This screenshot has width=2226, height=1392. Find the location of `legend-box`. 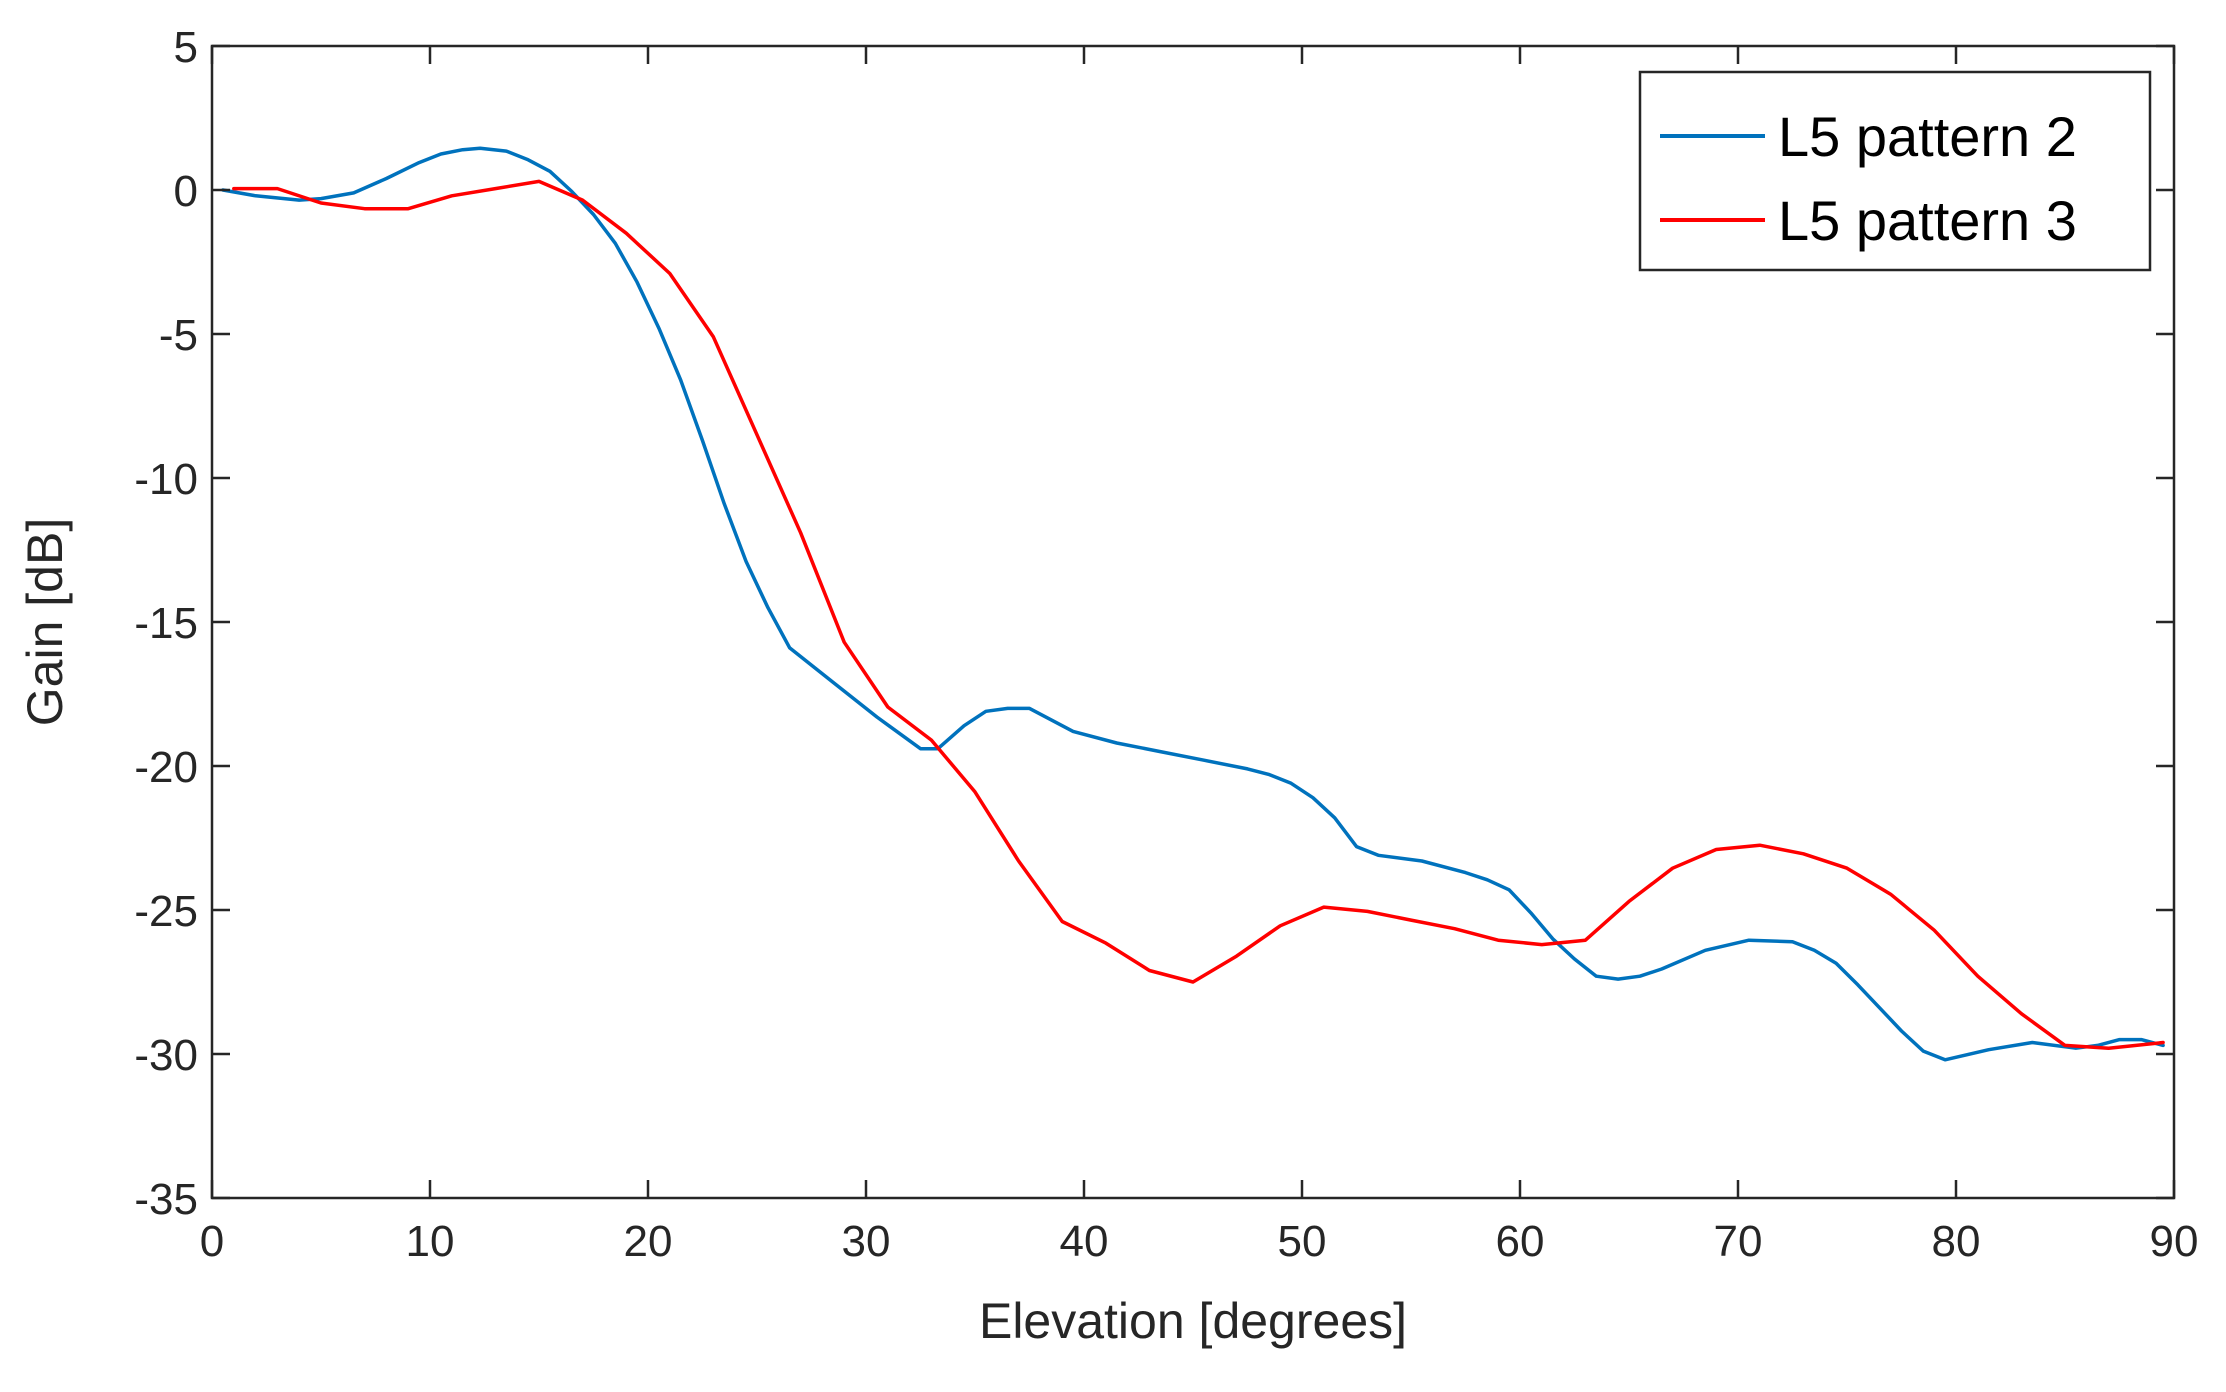

legend-box is located at coordinates (1895, 171).